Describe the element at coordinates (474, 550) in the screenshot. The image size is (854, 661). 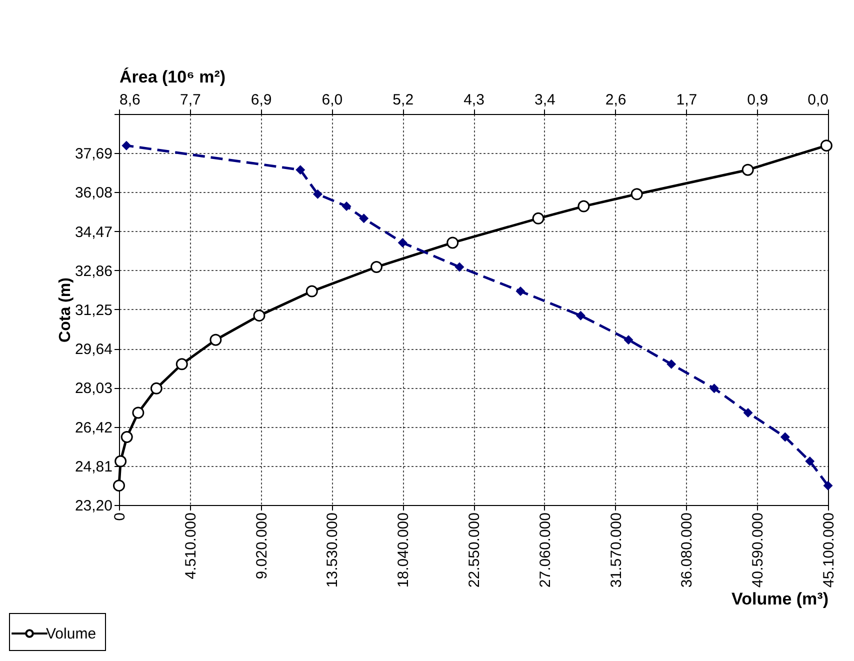
I see `x-tick-label: 22.550.000` at that location.